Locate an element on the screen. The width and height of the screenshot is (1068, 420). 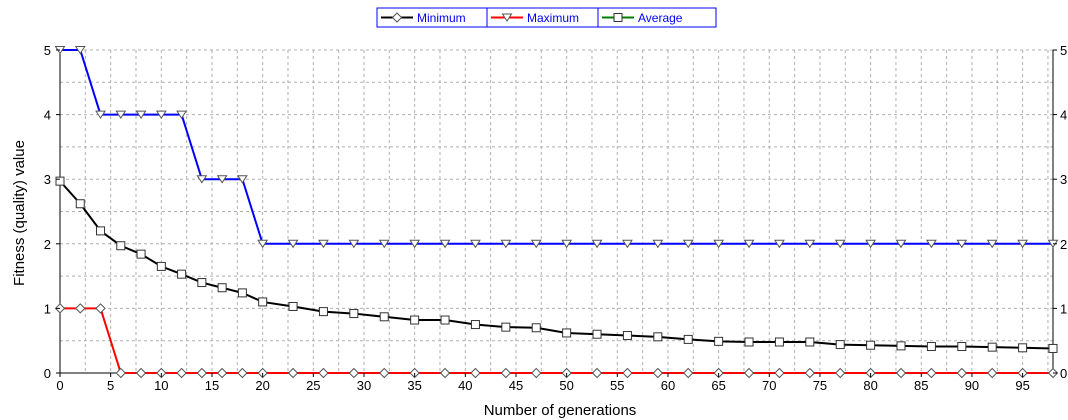
y-right-tick-label: 4 is located at coordinates (1063, 115).